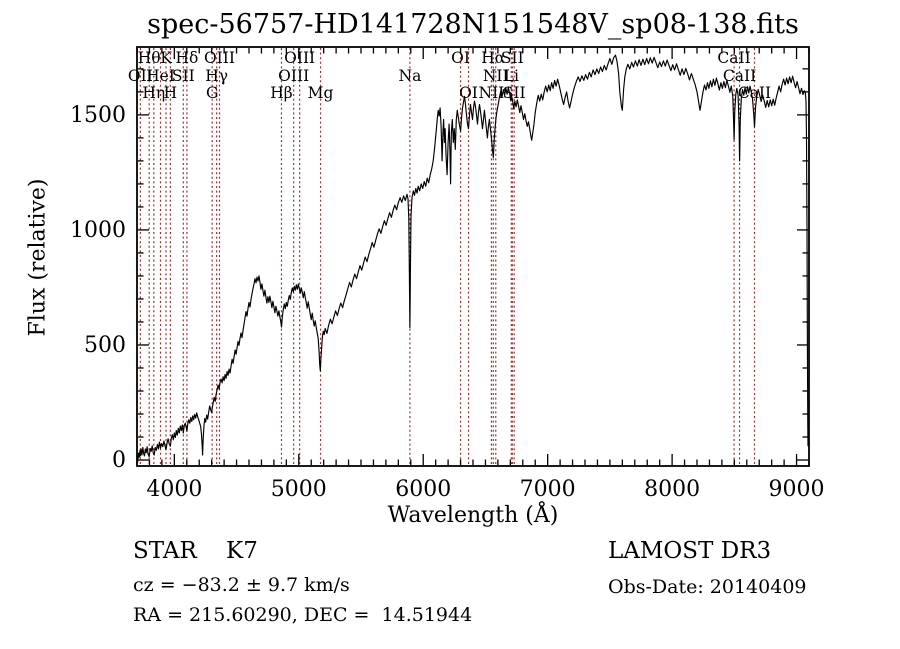 The width and height of the screenshot is (900, 649). Describe the element at coordinates (797, 489) in the screenshot. I see `x-tick-label: 9000` at that location.